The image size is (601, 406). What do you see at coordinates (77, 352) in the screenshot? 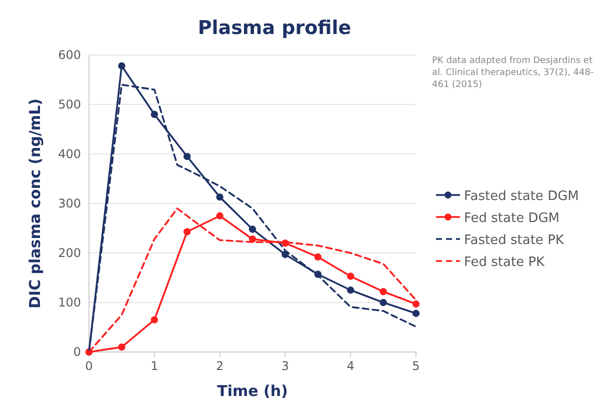
I see `y-tick-label: 0` at bounding box center [77, 352].